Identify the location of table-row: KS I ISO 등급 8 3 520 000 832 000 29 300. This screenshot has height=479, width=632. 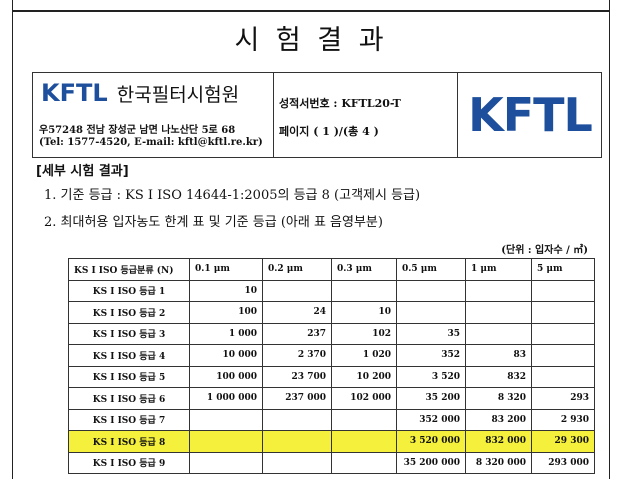
(331, 441).